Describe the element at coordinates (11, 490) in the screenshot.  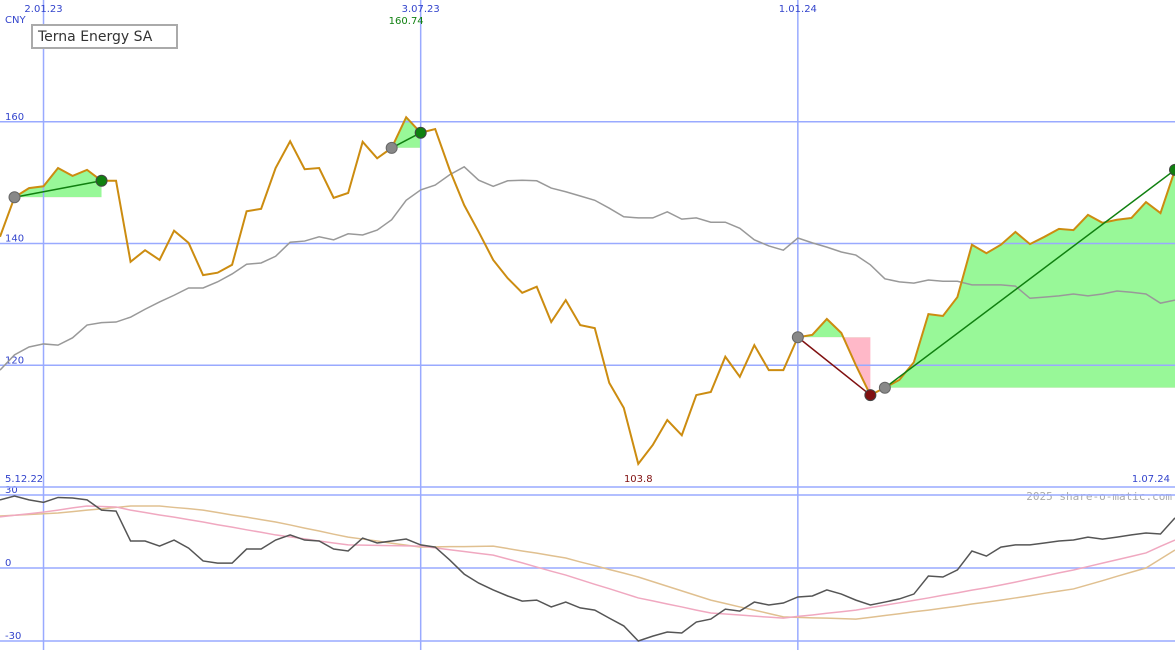
I see `y-tick-label: 30` at that location.